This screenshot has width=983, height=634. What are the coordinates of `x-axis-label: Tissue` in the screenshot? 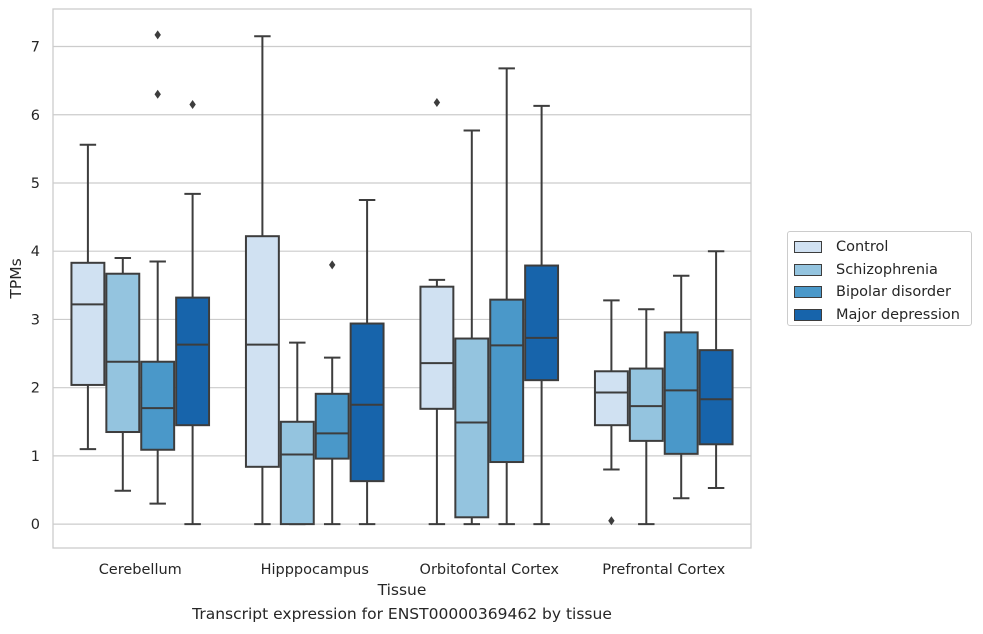 It's located at (402, 590).